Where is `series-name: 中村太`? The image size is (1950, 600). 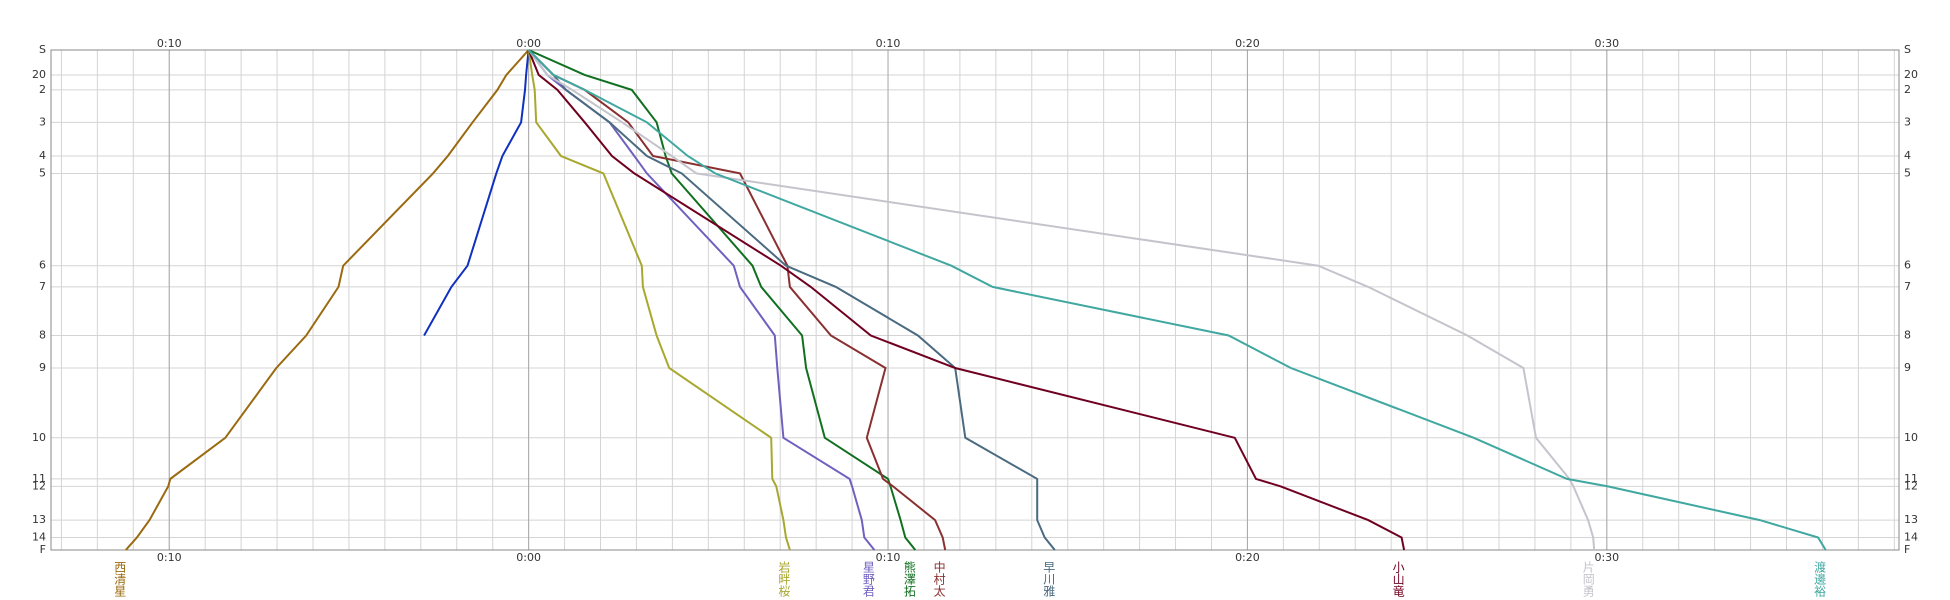
series-name: 中村太 is located at coordinates (939, 578).